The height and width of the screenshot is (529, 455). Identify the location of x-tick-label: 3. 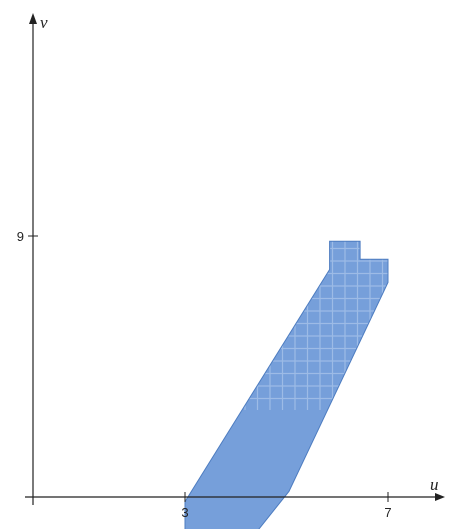
(184, 512).